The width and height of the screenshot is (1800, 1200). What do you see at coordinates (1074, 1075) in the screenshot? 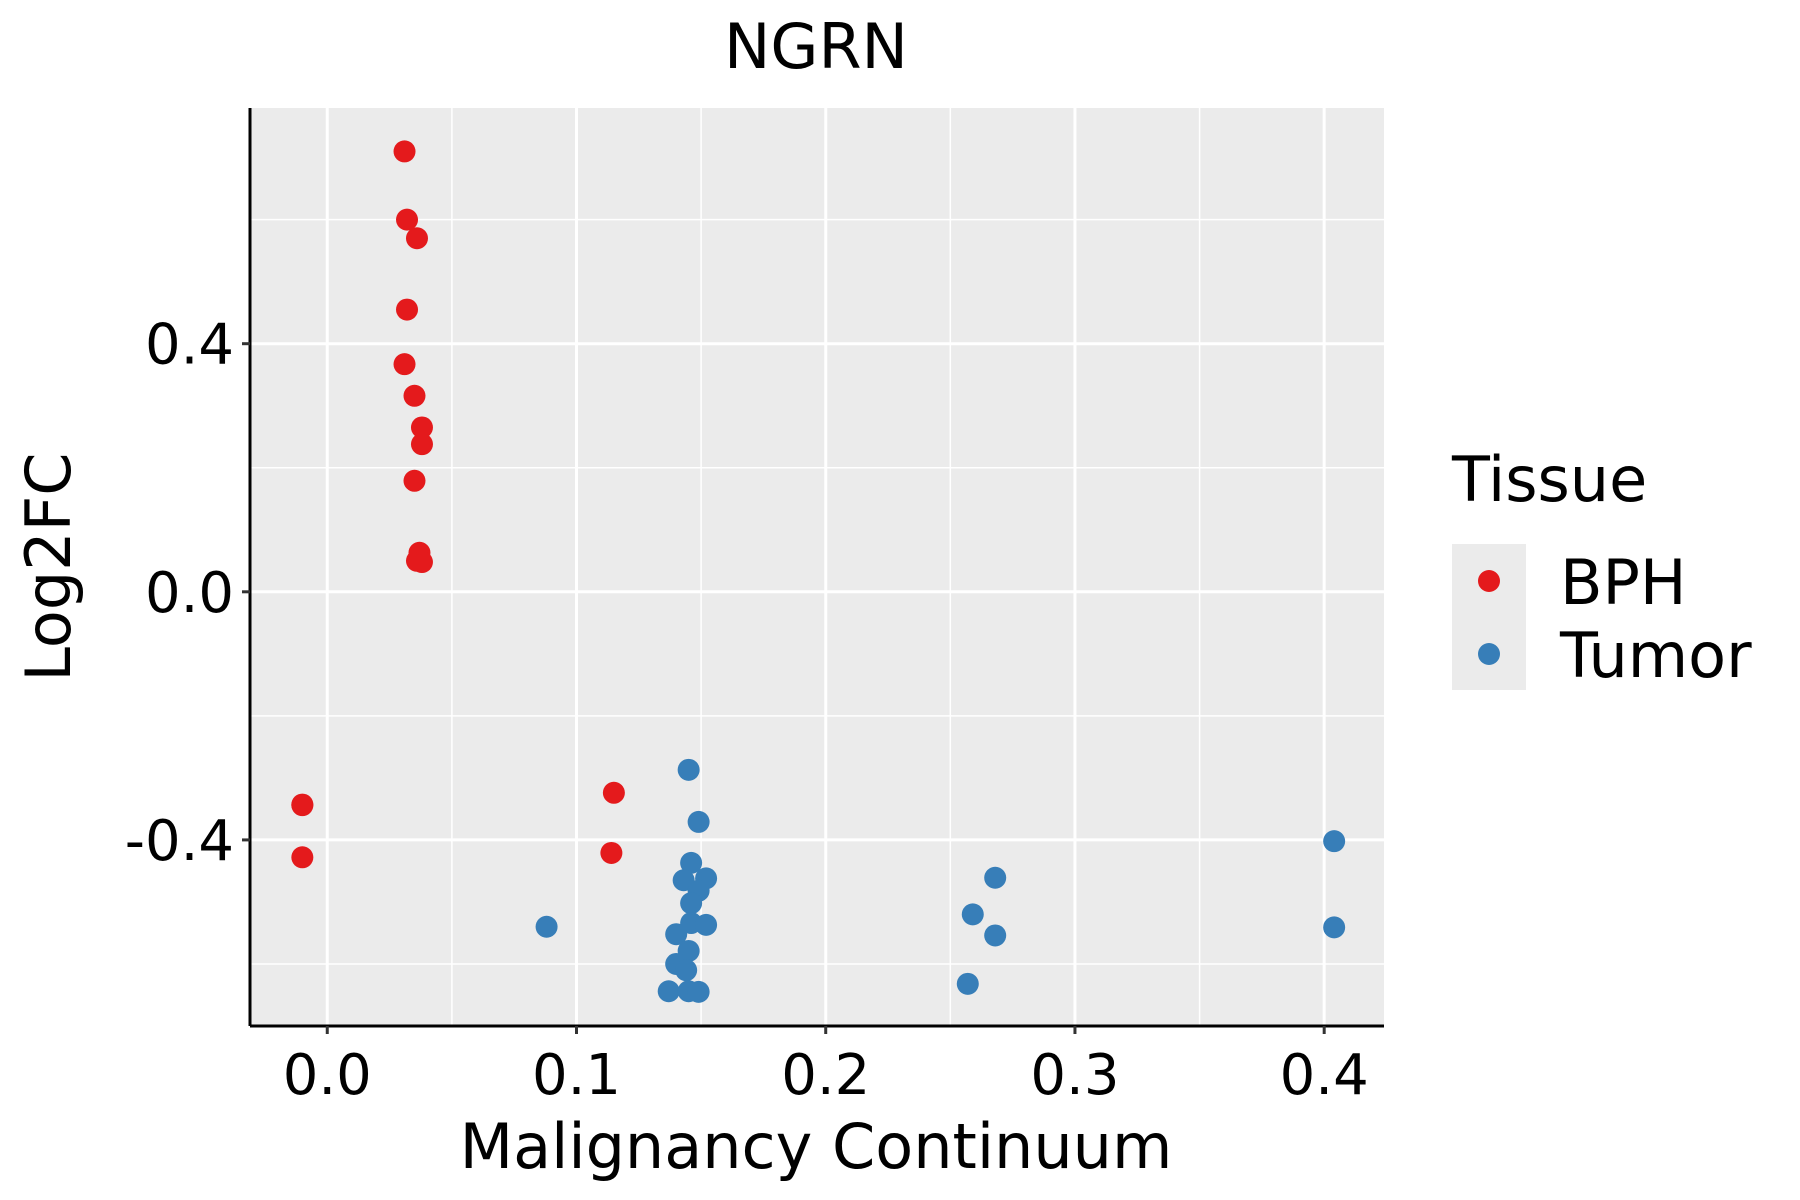
I see `x-tick-label: 0.3` at bounding box center [1074, 1075].